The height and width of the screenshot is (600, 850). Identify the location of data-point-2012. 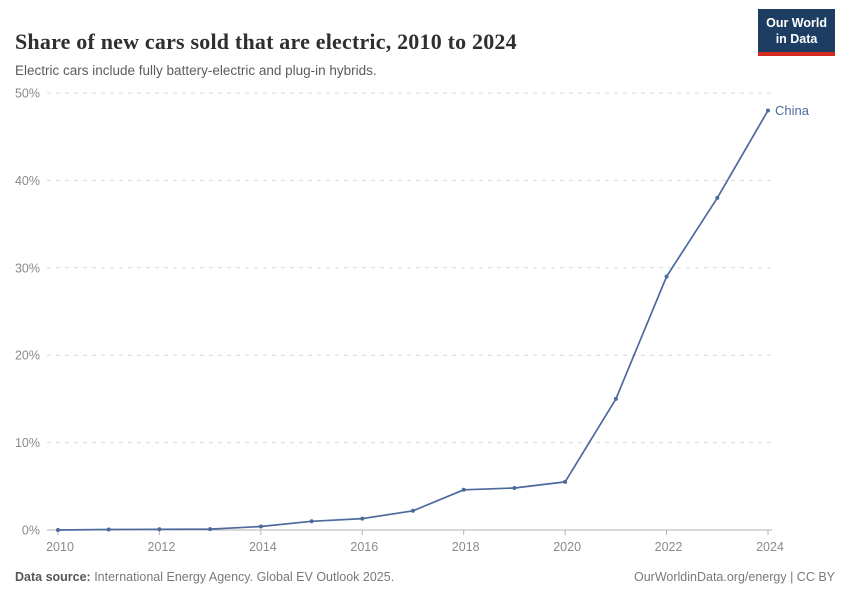
(159, 529).